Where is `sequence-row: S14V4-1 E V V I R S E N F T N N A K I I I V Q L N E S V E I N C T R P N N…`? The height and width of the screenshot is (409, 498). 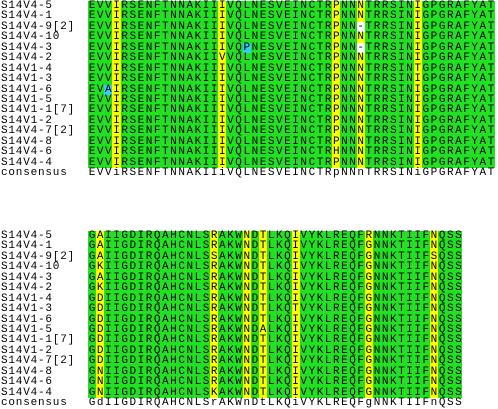 sequence-row: S14V4-1 E V V I R S E N F T N N A K I I I V Q L N E S V E I N C T R P N N… is located at coordinates (249, 16).